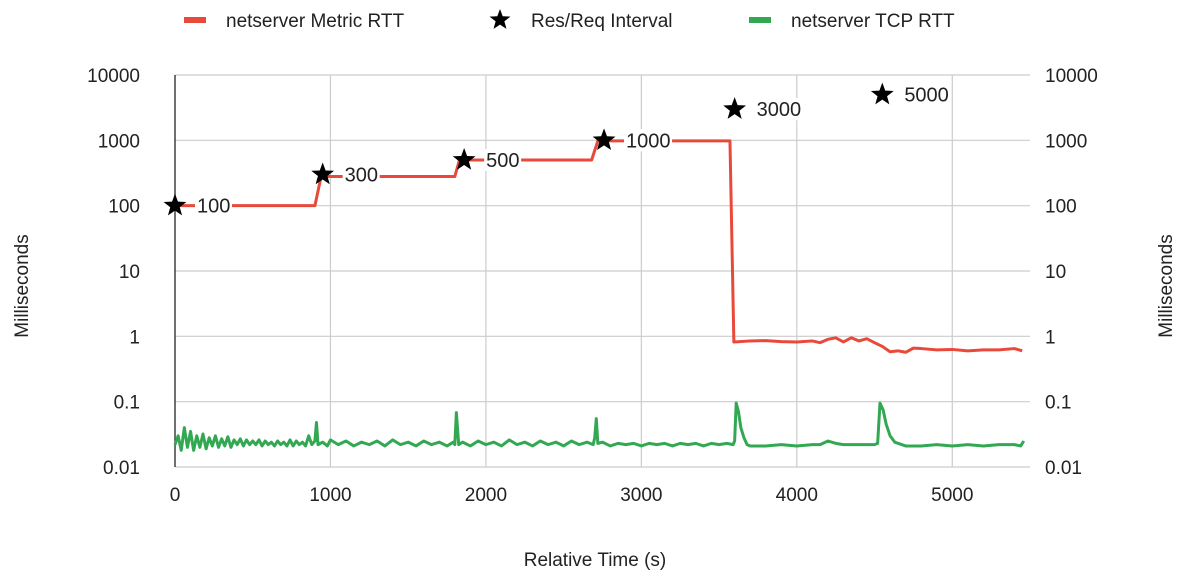 The height and width of the screenshot is (573, 1180). What do you see at coordinates (602, 21) in the screenshot?
I see `legend-label-res-req-interval: Res/Req Interval` at bounding box center [602, 21].